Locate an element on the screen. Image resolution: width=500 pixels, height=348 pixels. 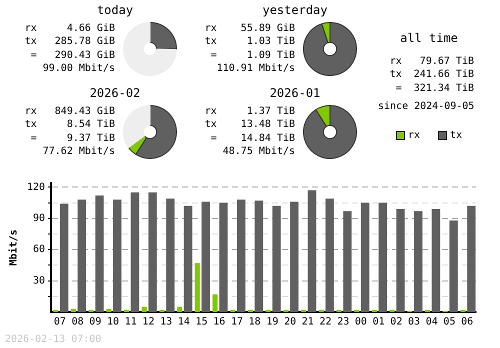
y-tick-label: 120 is located at coordinates (36, 187).